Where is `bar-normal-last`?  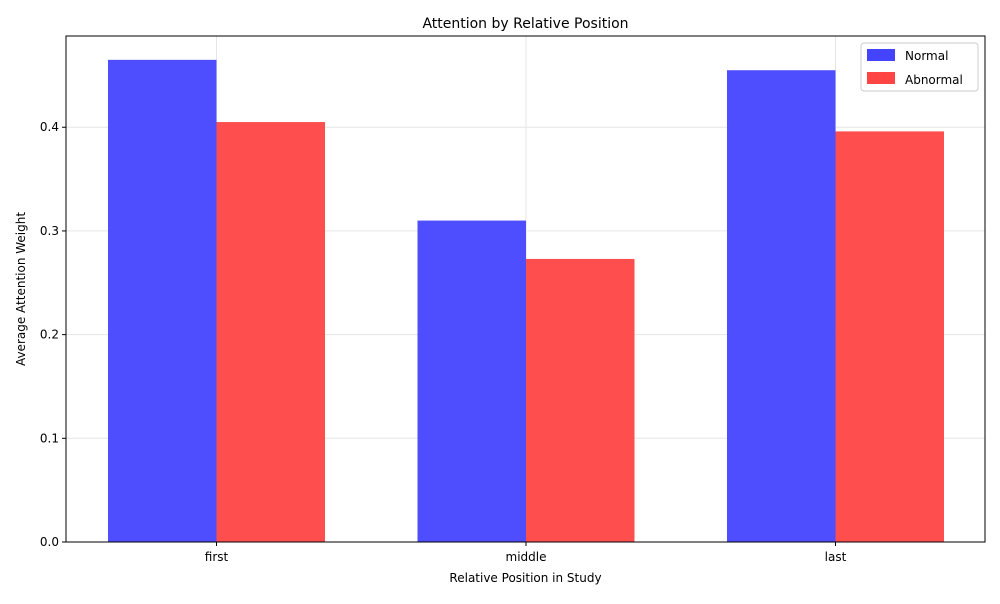
bar-normal-last is located at coordinates (781, 306).